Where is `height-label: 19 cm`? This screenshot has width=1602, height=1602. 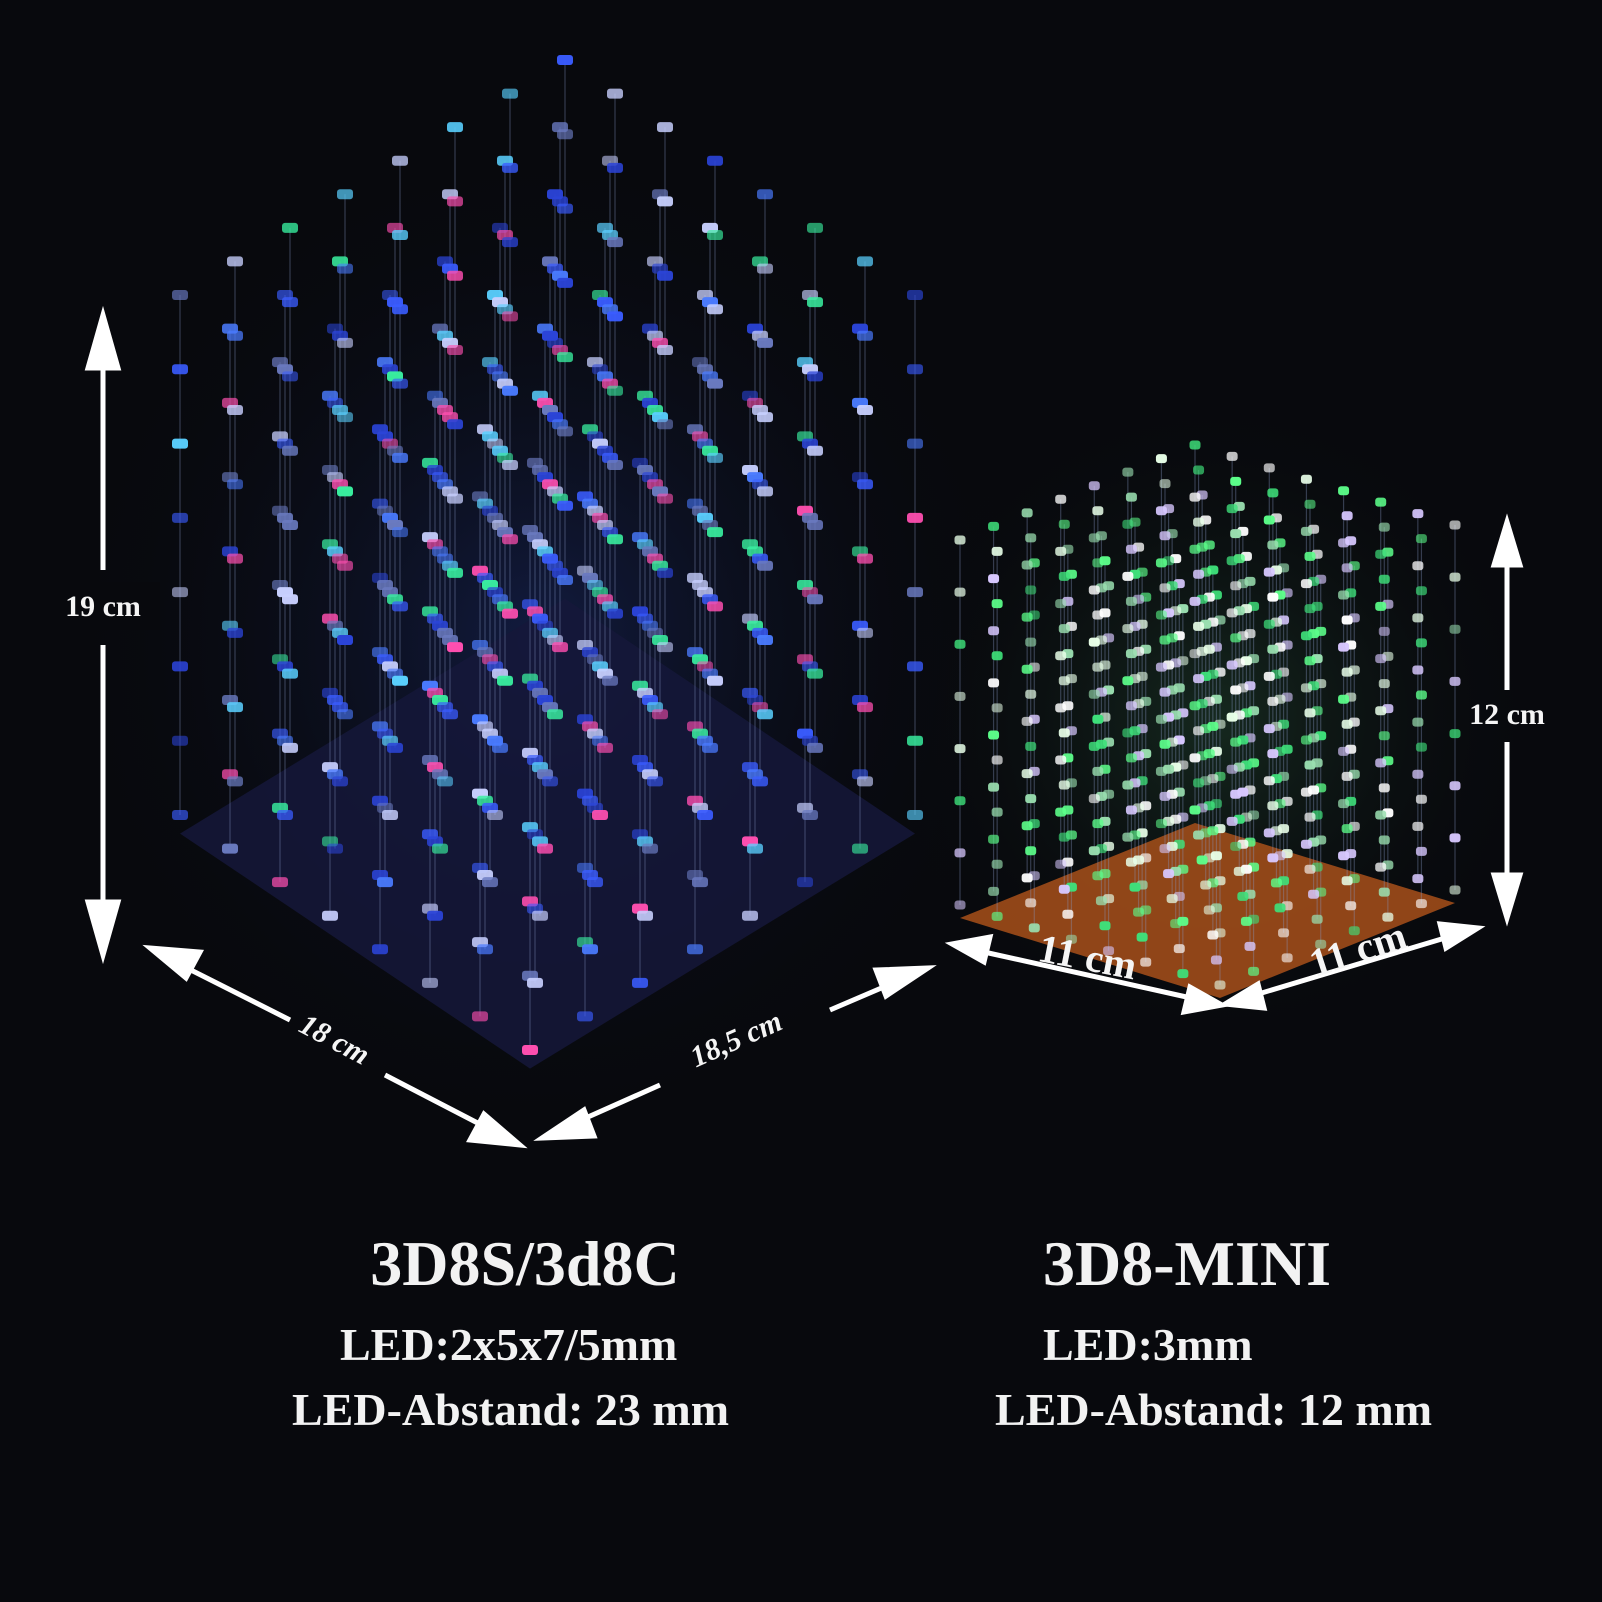
height-label: 19 cm is located at coordinates (103, 606).